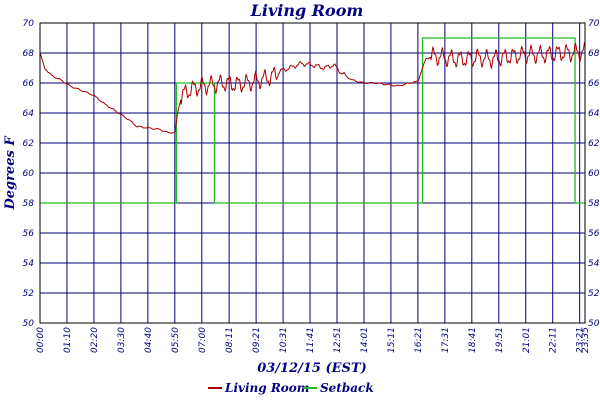 This screenshot has width=600, height=400. Describe the element at coordinates (29, 234) in the screenshot. I see `y-tick-label-left: 56` at that location.